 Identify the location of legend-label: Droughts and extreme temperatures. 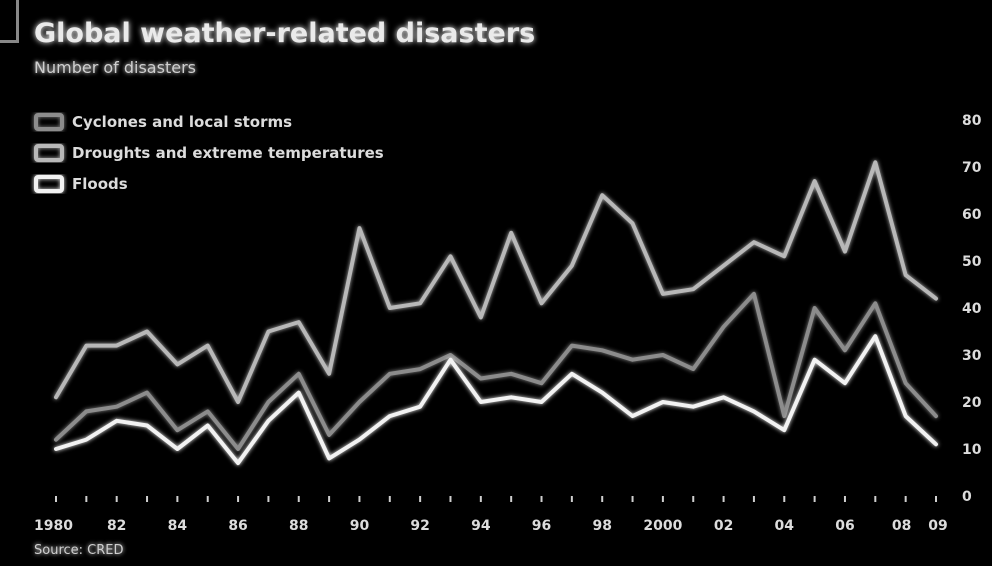
(228, 153).